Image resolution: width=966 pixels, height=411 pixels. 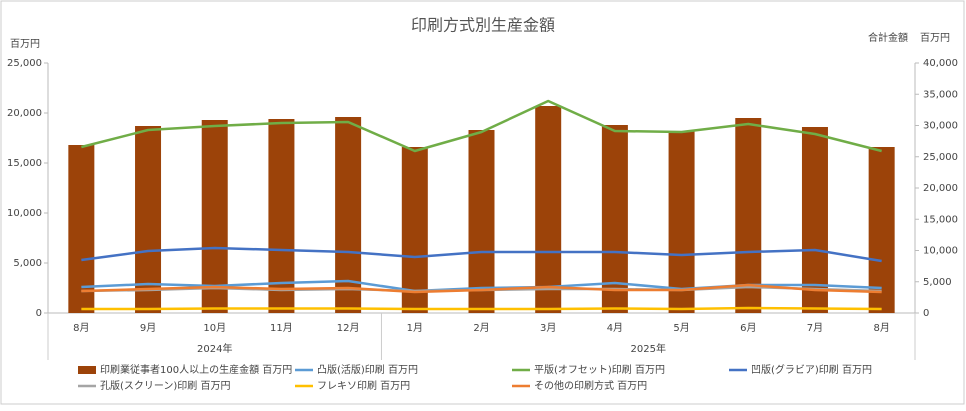 I want to click on group-label: 2025年, so click(x=648, y=348).